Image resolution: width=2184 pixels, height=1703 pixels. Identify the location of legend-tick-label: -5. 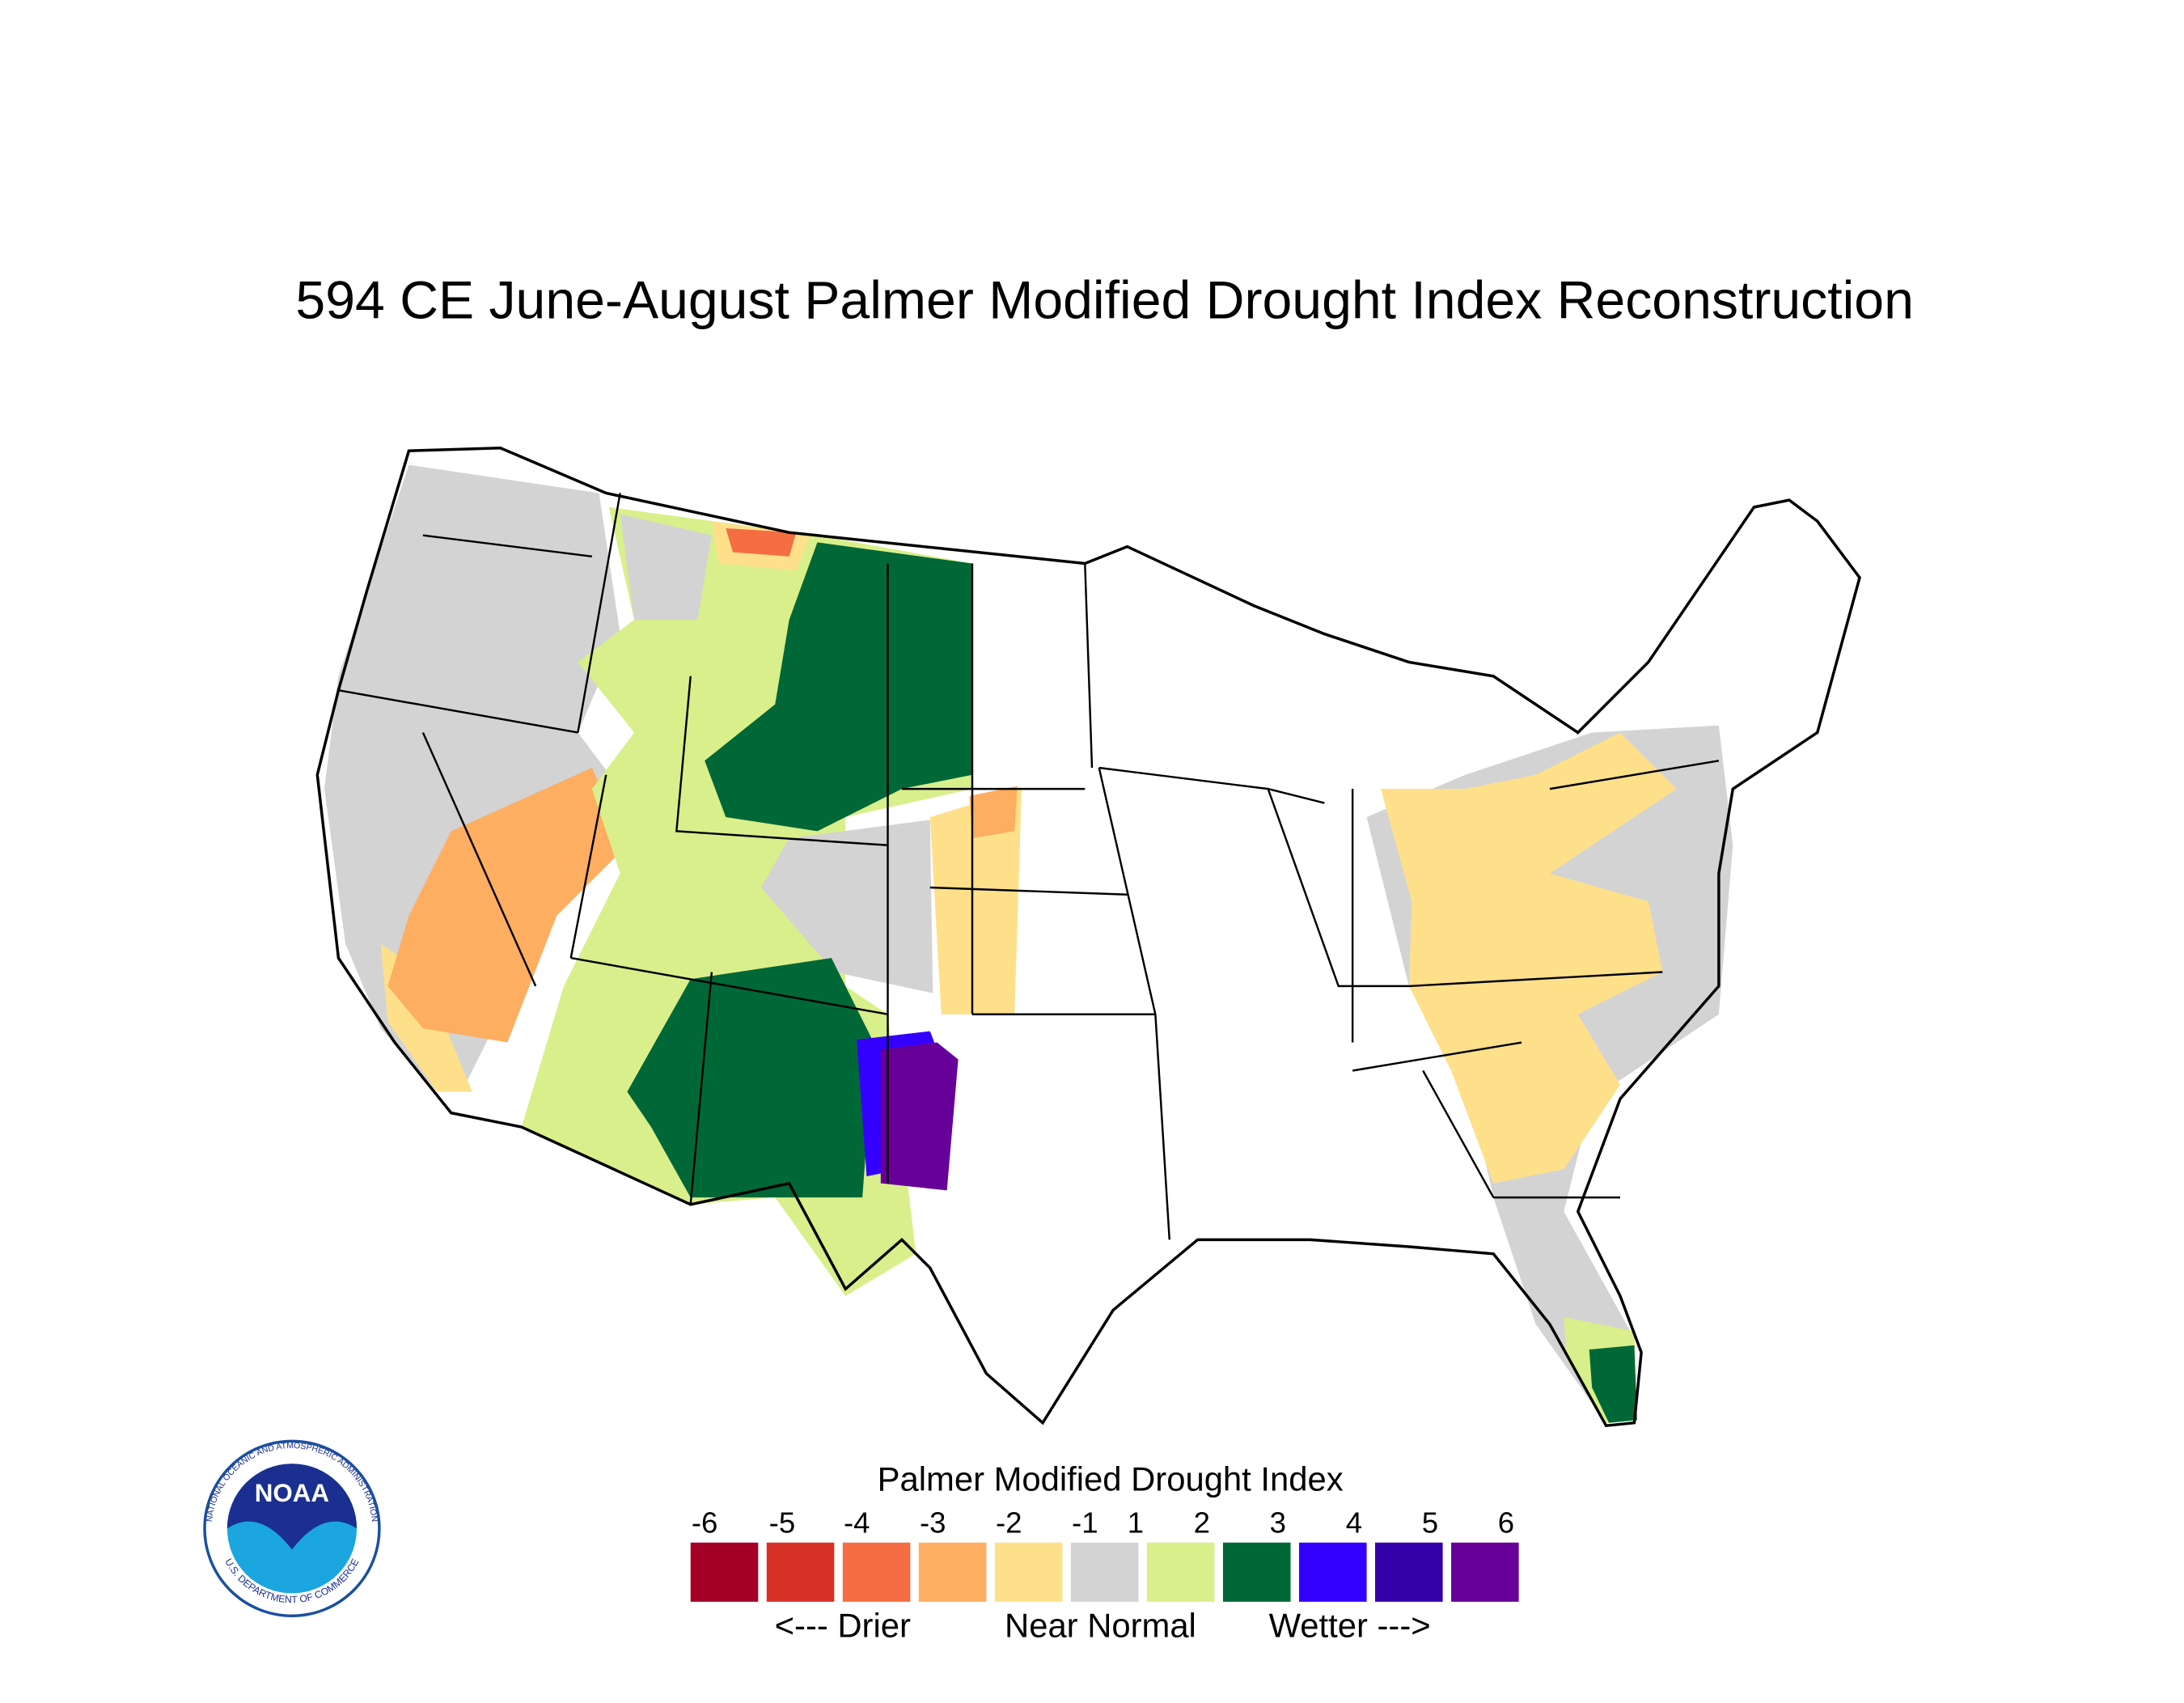
(783, 1523).